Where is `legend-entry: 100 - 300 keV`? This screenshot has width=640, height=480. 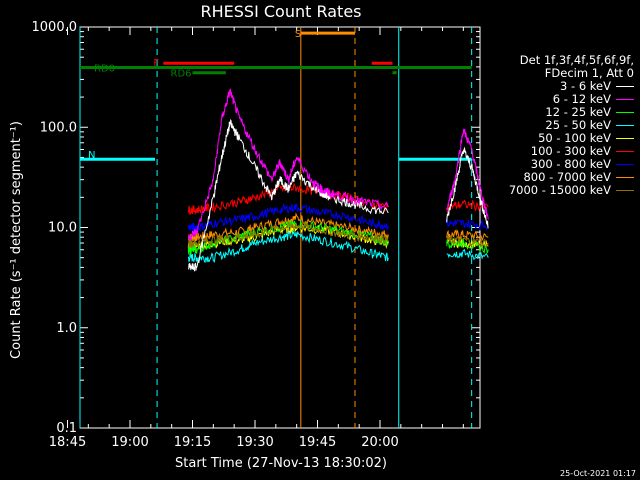 legend-entry: 100 - 300 keV is located at coordinates (562, 151).